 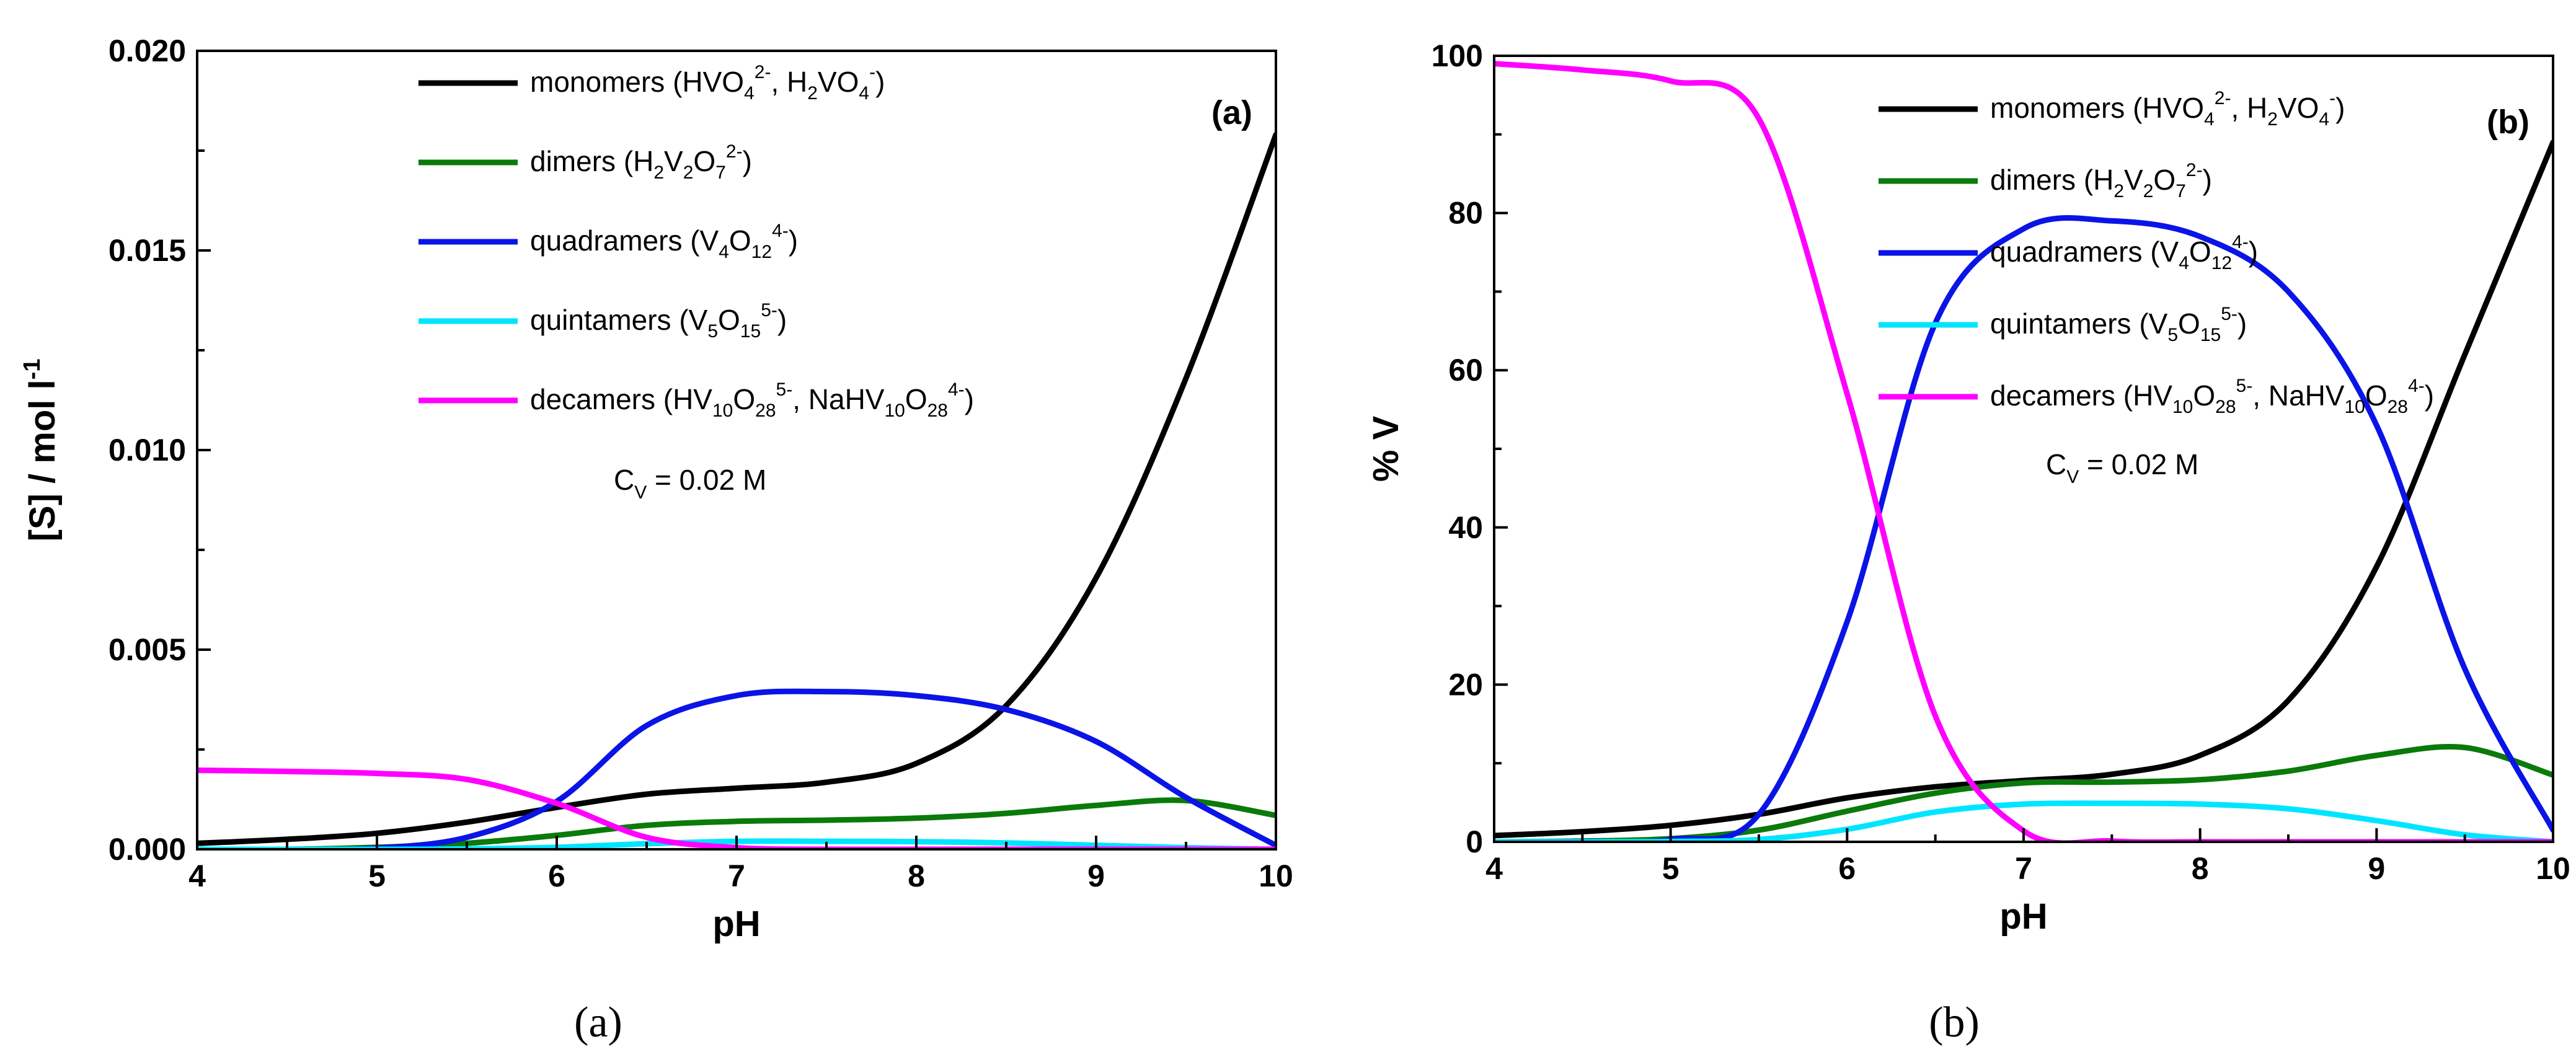 I want to click on panel-tag: (b), so click(x=2508, y=122).